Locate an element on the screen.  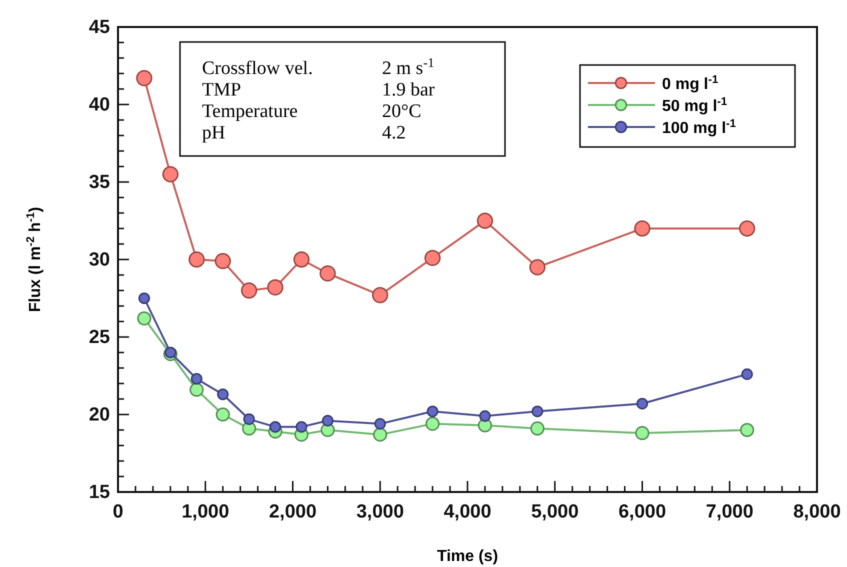
y-tick-label: 20 is located at coordinates (99, 415).